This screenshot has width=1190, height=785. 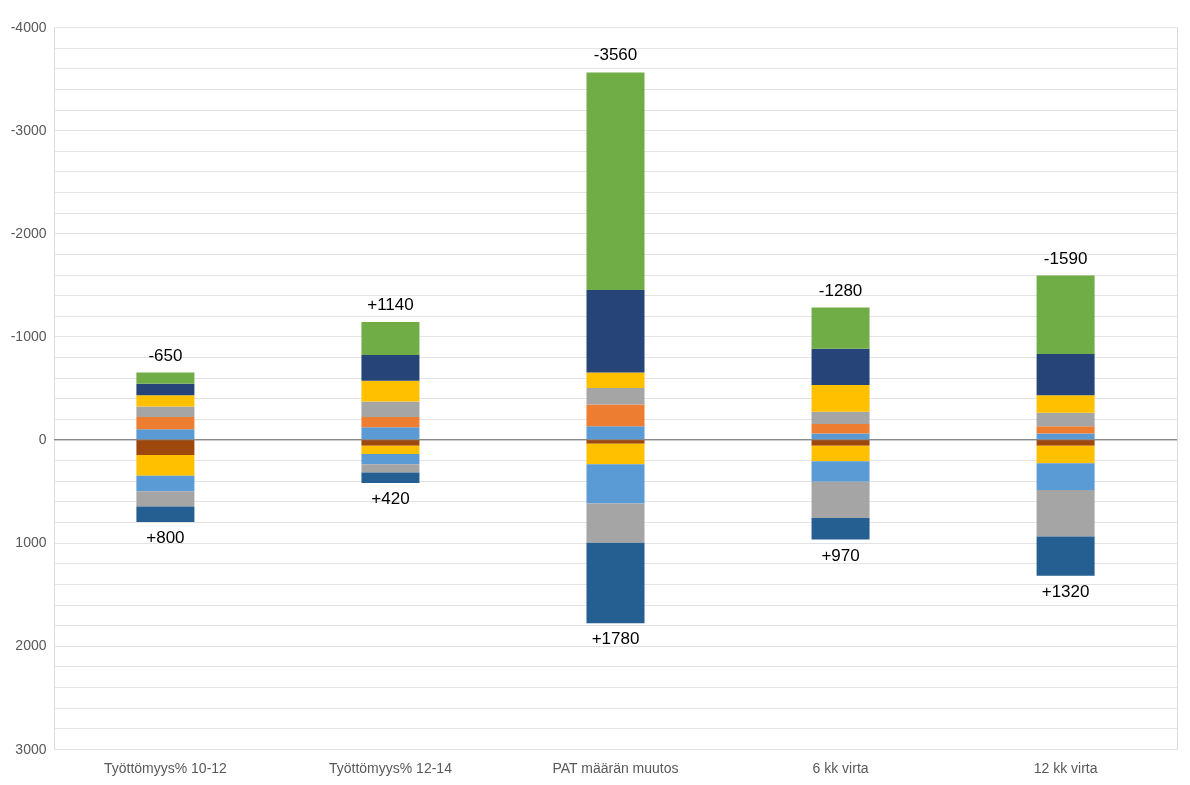 I want to click on annotation: +1780, so click(x=615, y=639).